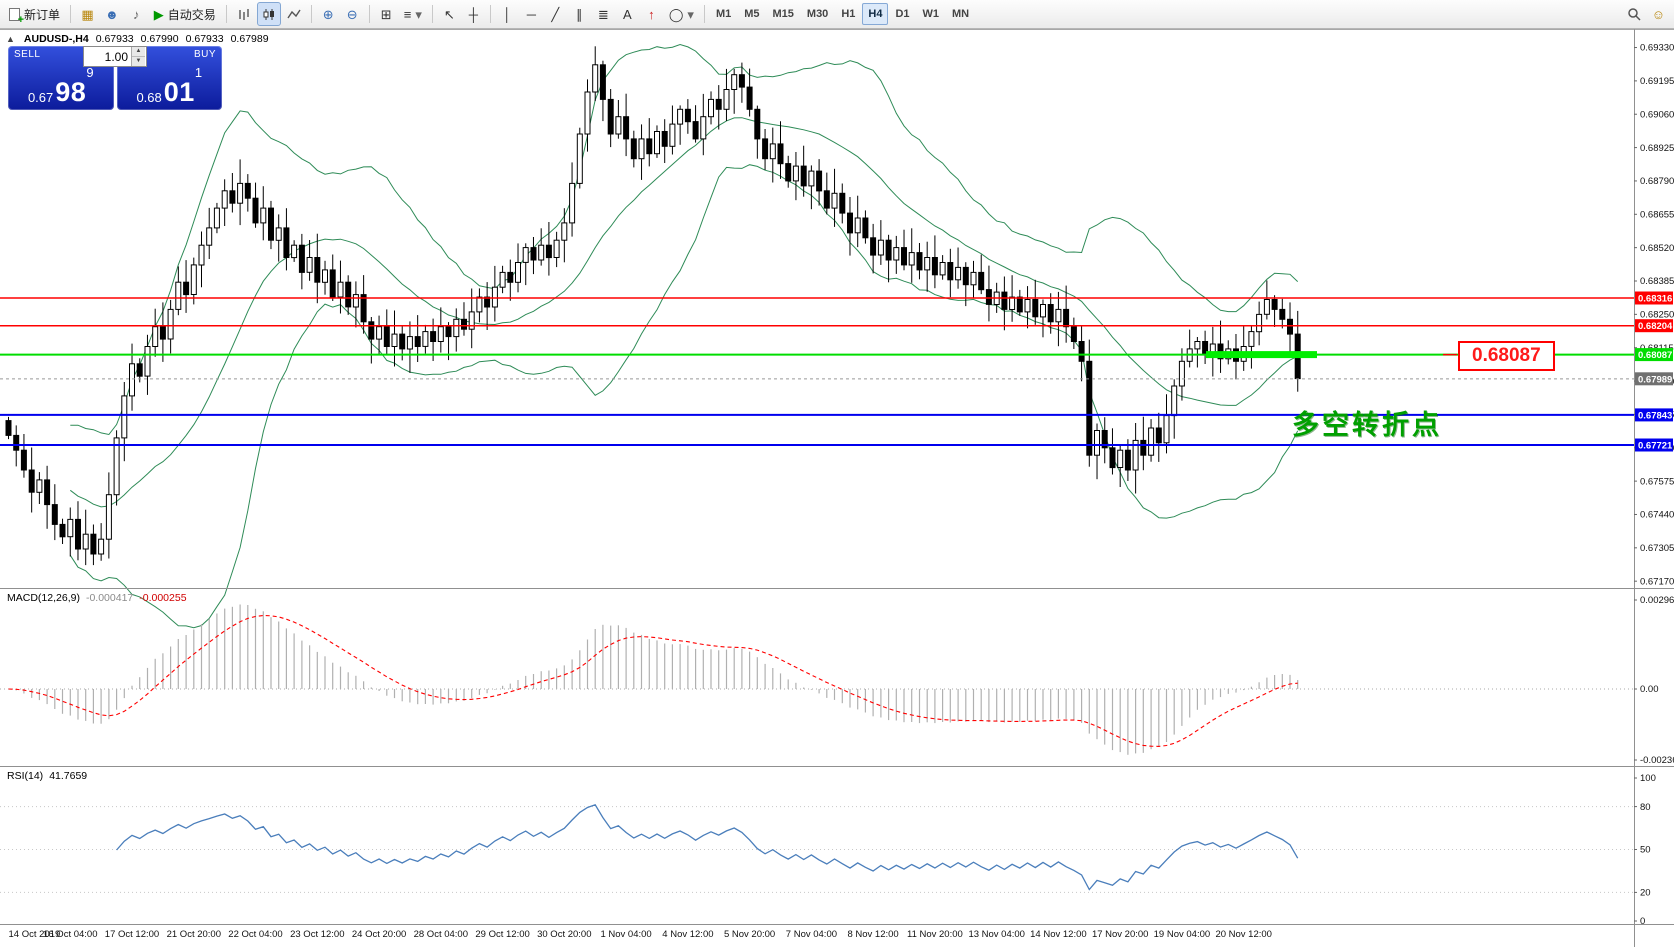 This screenshot has width=1674, height=947. What do you see at coordinates (97, 598) in the screenshot?
I see `macd-header: MACD(12,26,9) -0.000417 -0.000255` at bounding box center [97, 598].